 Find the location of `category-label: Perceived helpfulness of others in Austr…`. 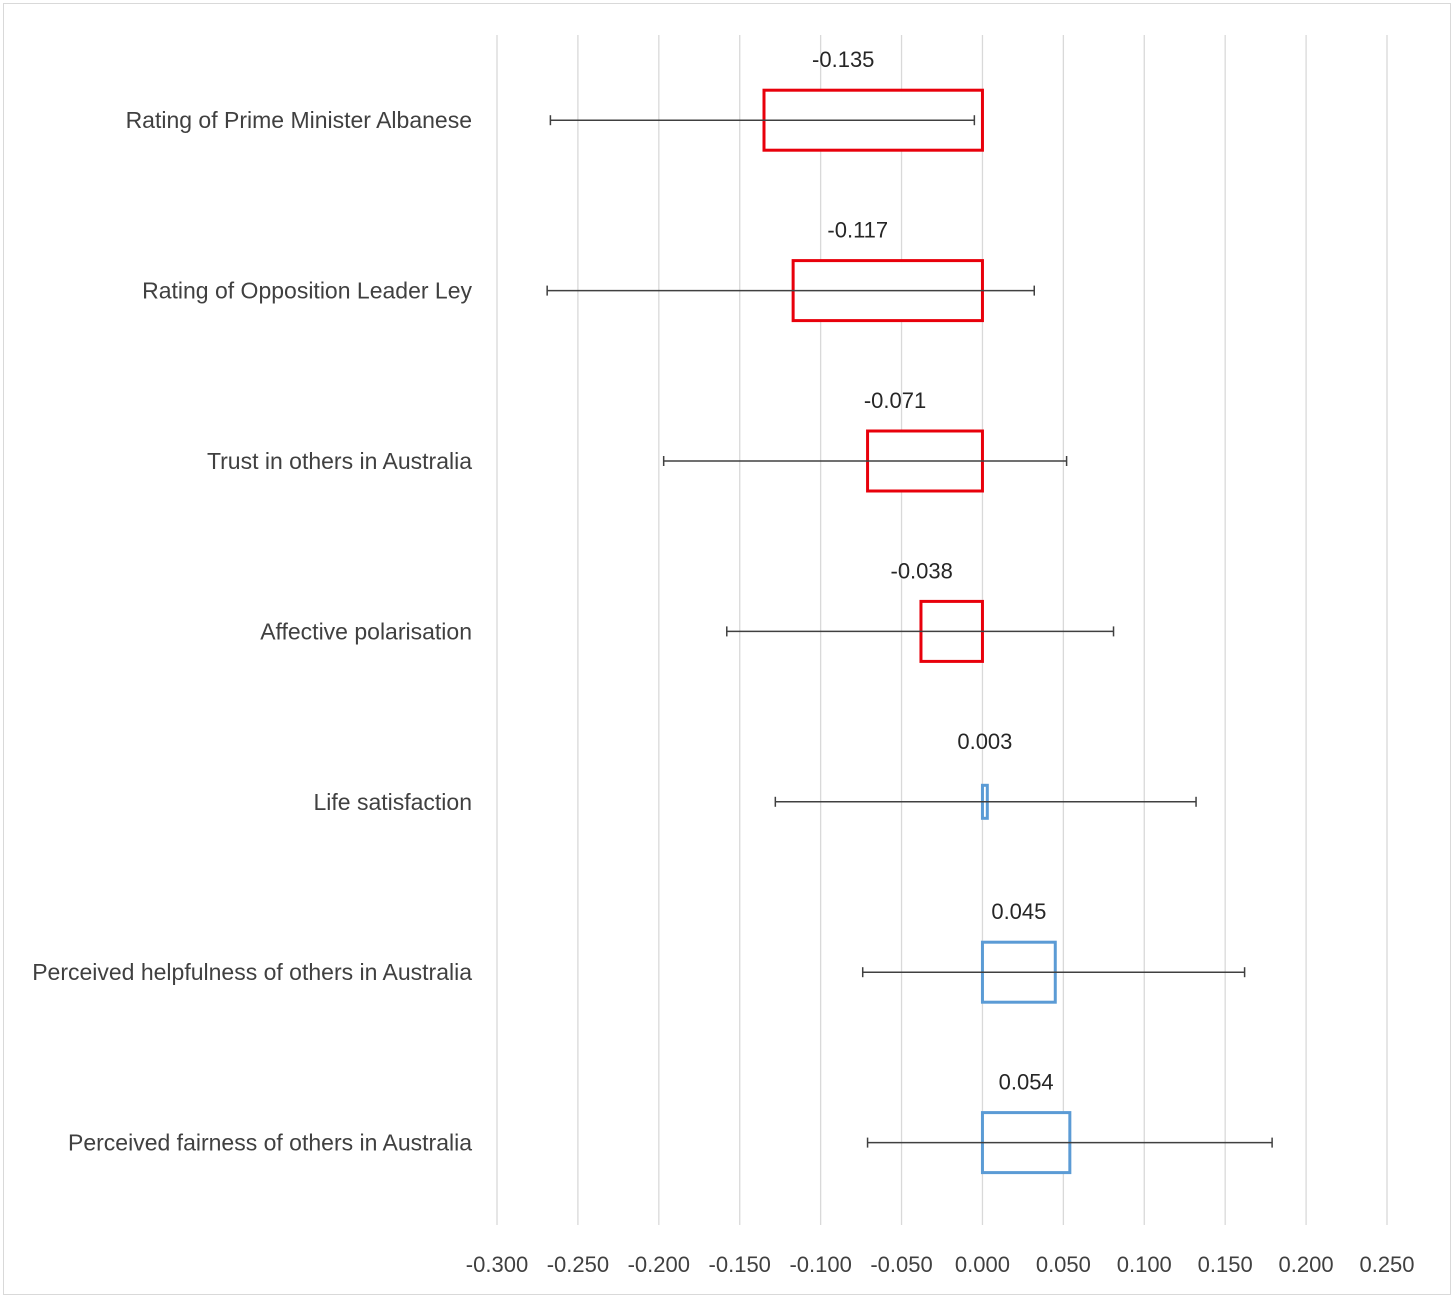

category-label: Perceived helpfulness of others in Austr… is located at coordinates (252, 972).